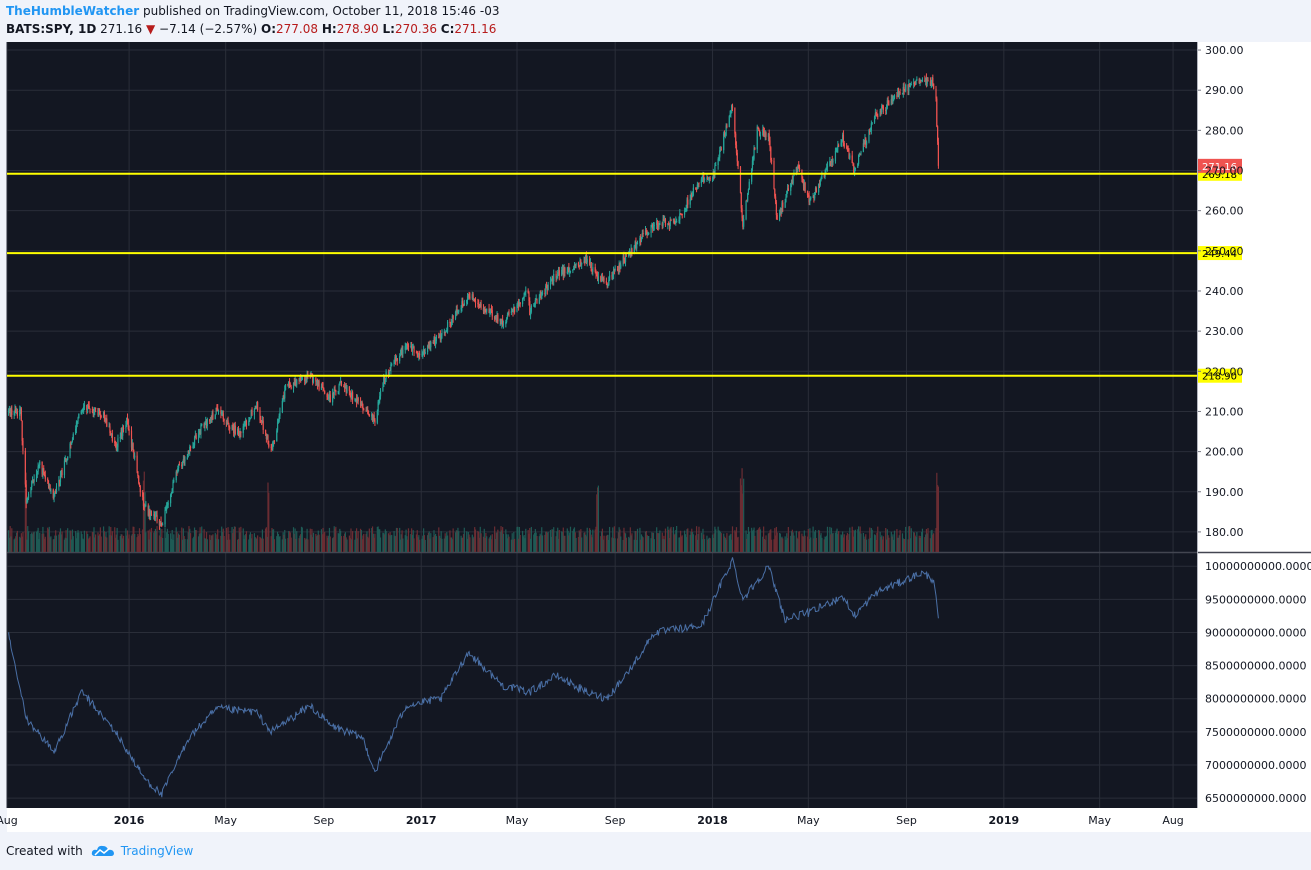 The width and height of the screenshot is (1311, 870). Describe the element at coordinates (415, 29) in the screenshot. I see `low-value: 270.36` at that location.